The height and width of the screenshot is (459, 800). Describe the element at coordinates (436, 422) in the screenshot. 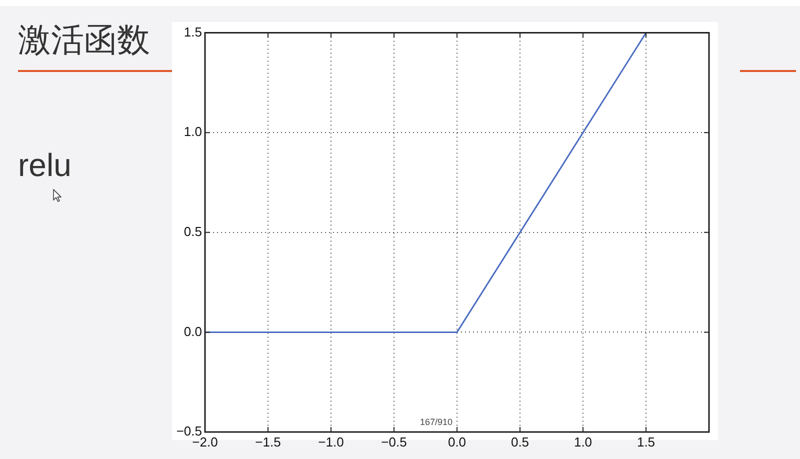

I see `annotation: 167/910` at that location.